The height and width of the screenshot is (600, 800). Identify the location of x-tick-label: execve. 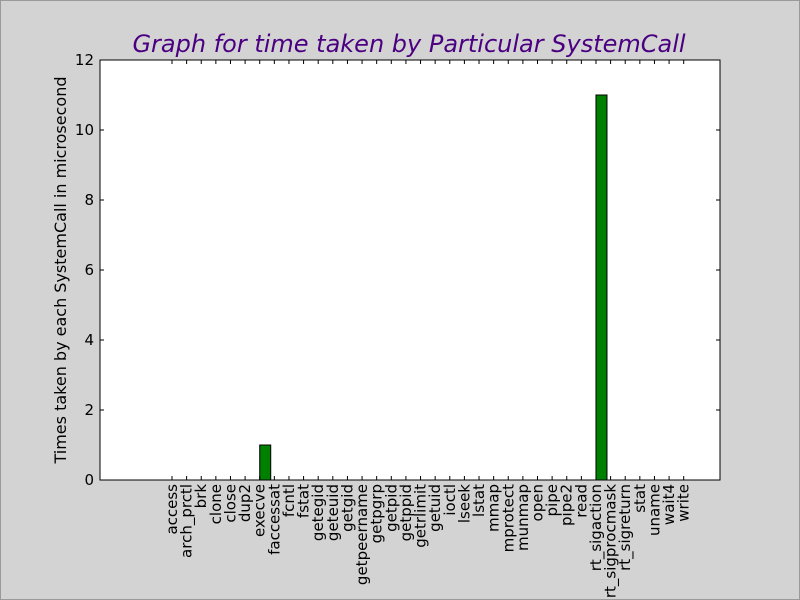
(260, 510).